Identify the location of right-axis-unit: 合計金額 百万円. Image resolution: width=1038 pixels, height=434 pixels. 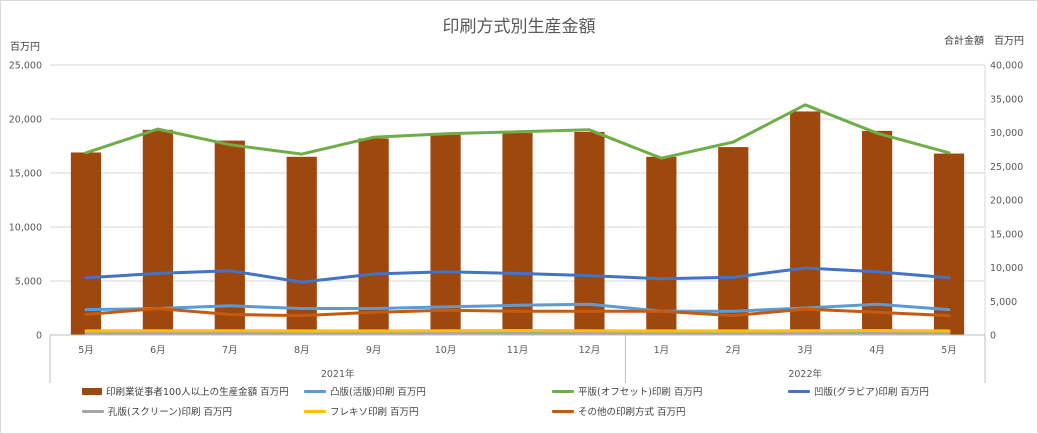
(984, 41).